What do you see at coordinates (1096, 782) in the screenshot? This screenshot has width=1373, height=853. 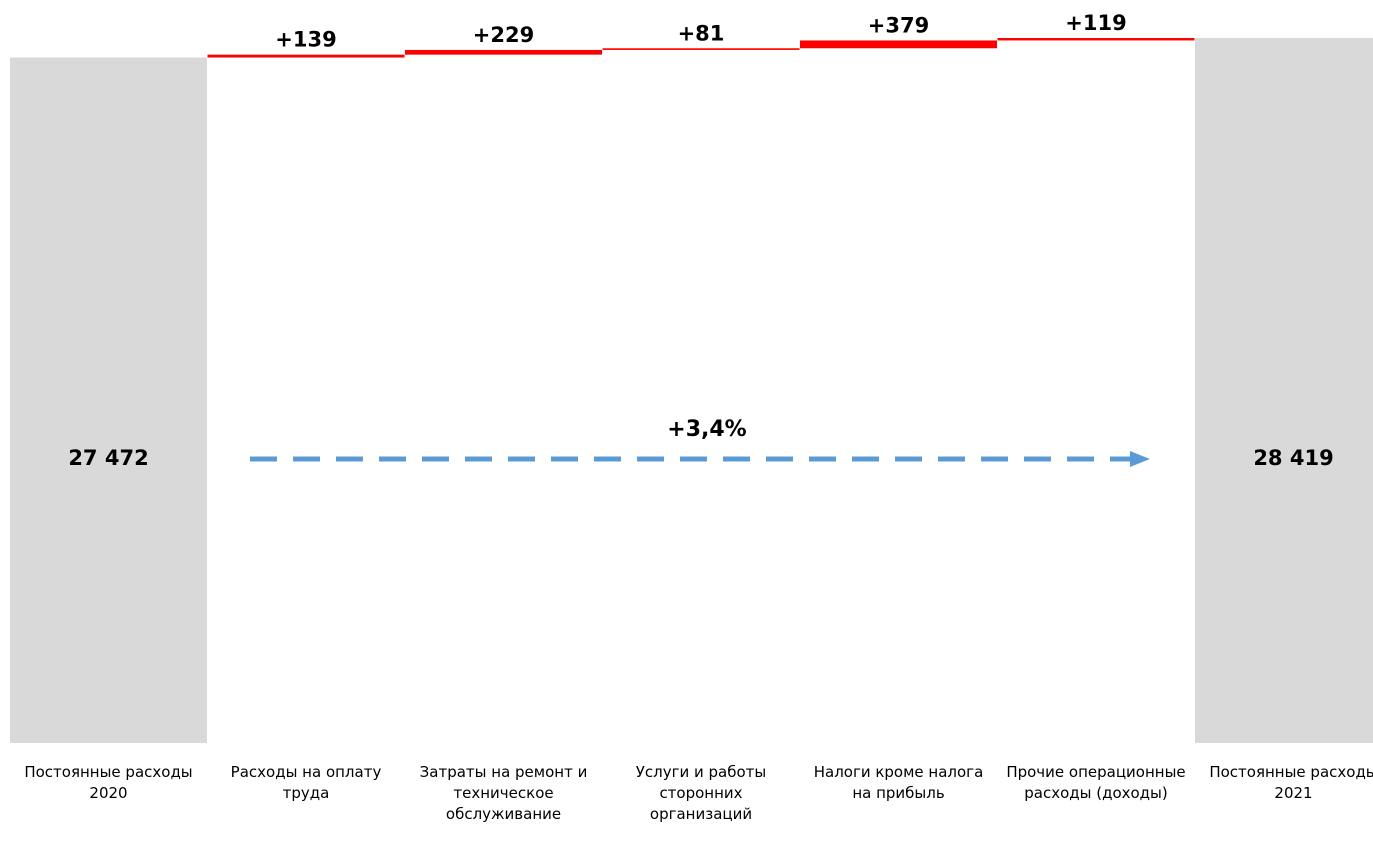 I see `category-label: Прочие операционные расходы (доходы)` at bounding box center [1096, 782].